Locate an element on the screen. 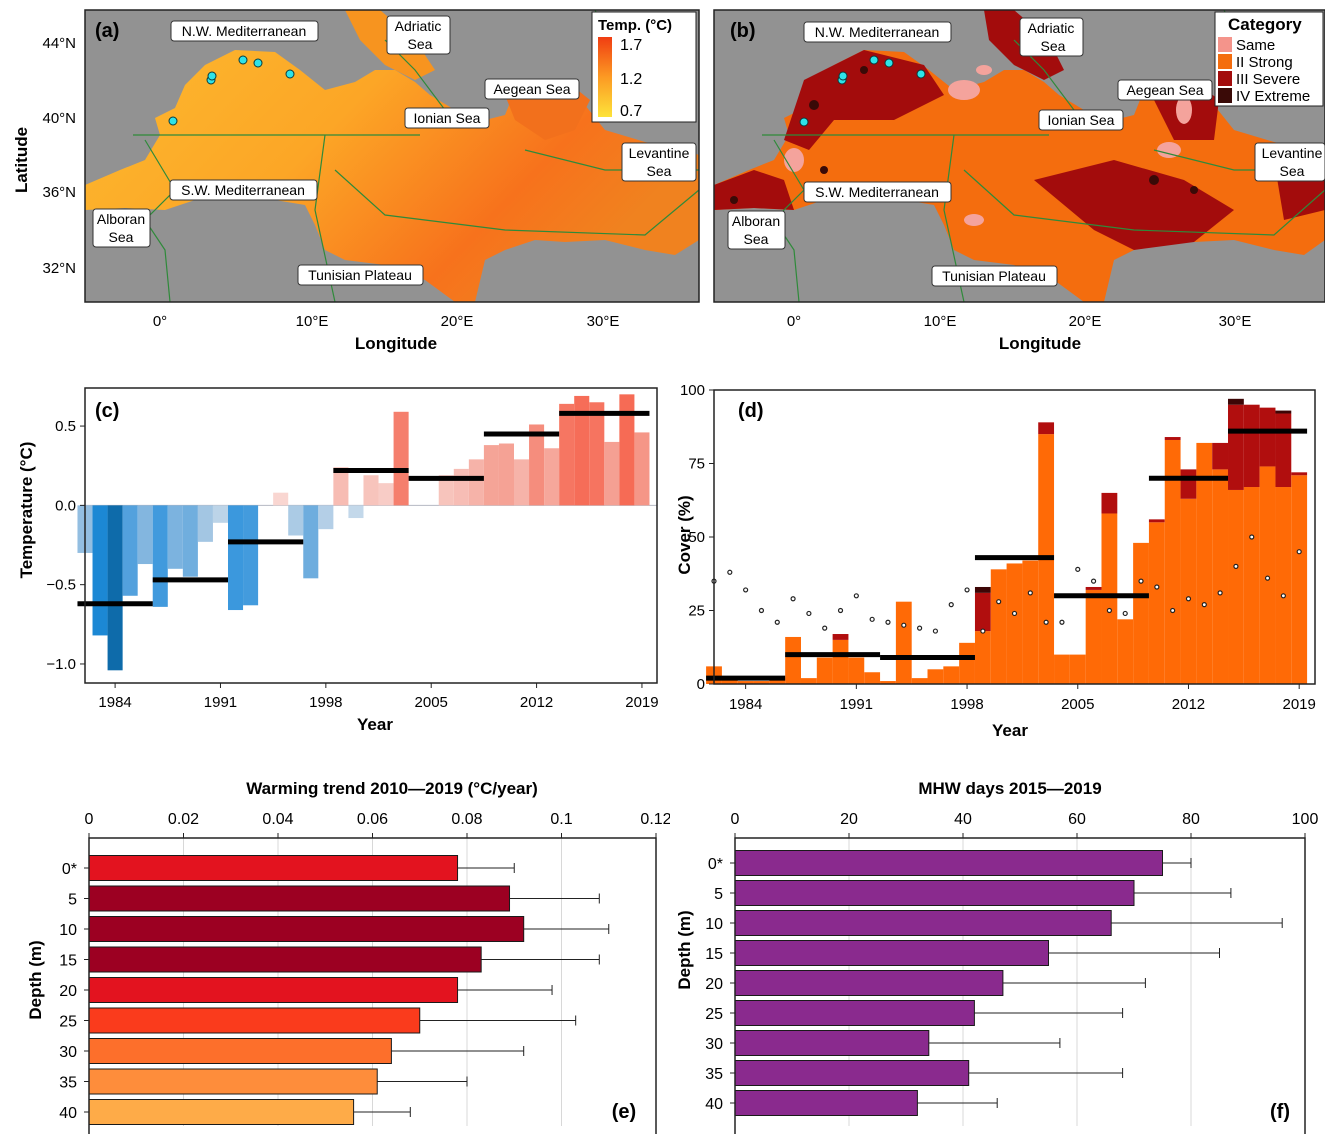 This screenshot has height=1134, width=1325. dot-2019 is located at coordinates (1299, 552).